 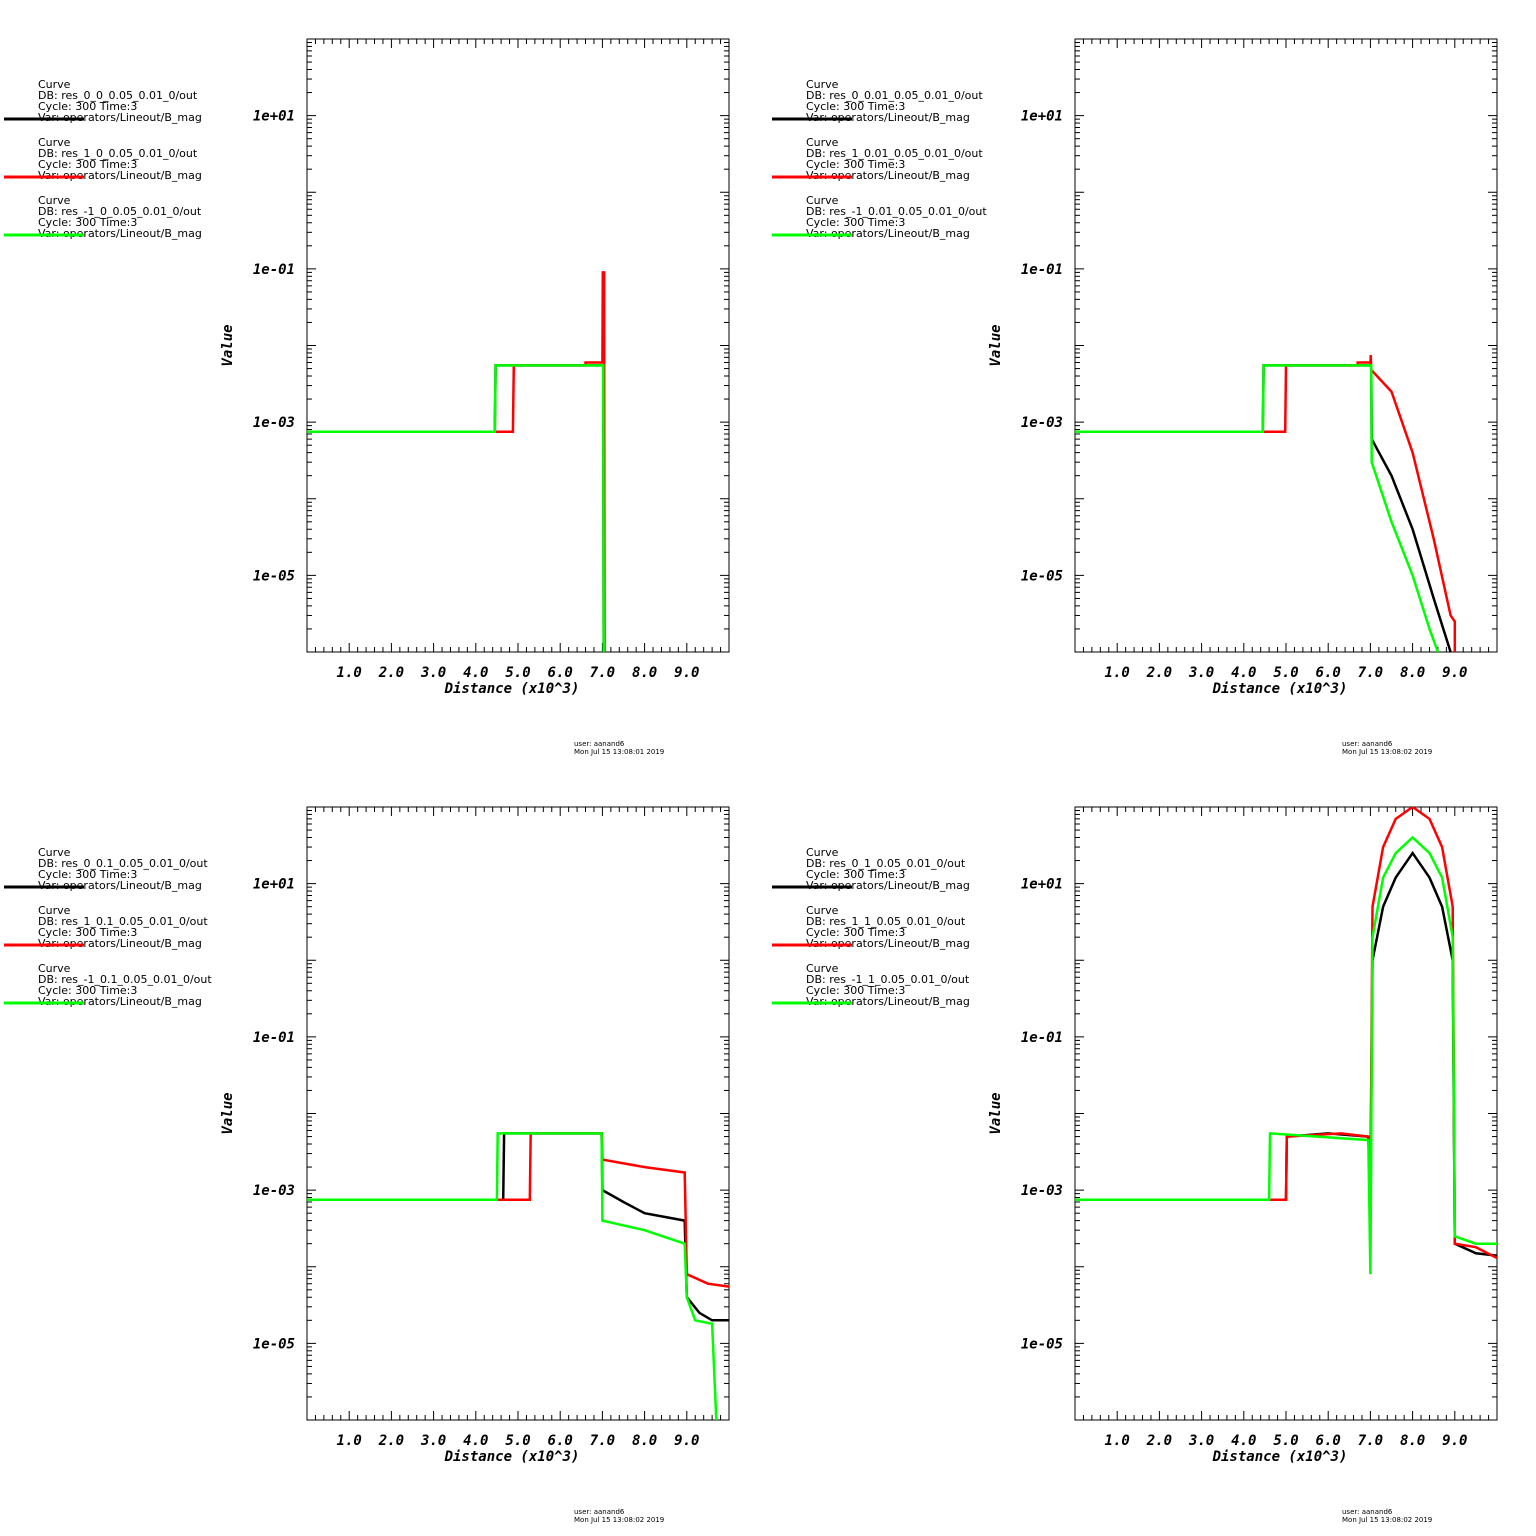 What do you see at coordinates (894, 153) in the screenshot?
I see `legend-text: DB: res_1_0.01_0.05_0.01_0/out` at bounding box center [894, 153].